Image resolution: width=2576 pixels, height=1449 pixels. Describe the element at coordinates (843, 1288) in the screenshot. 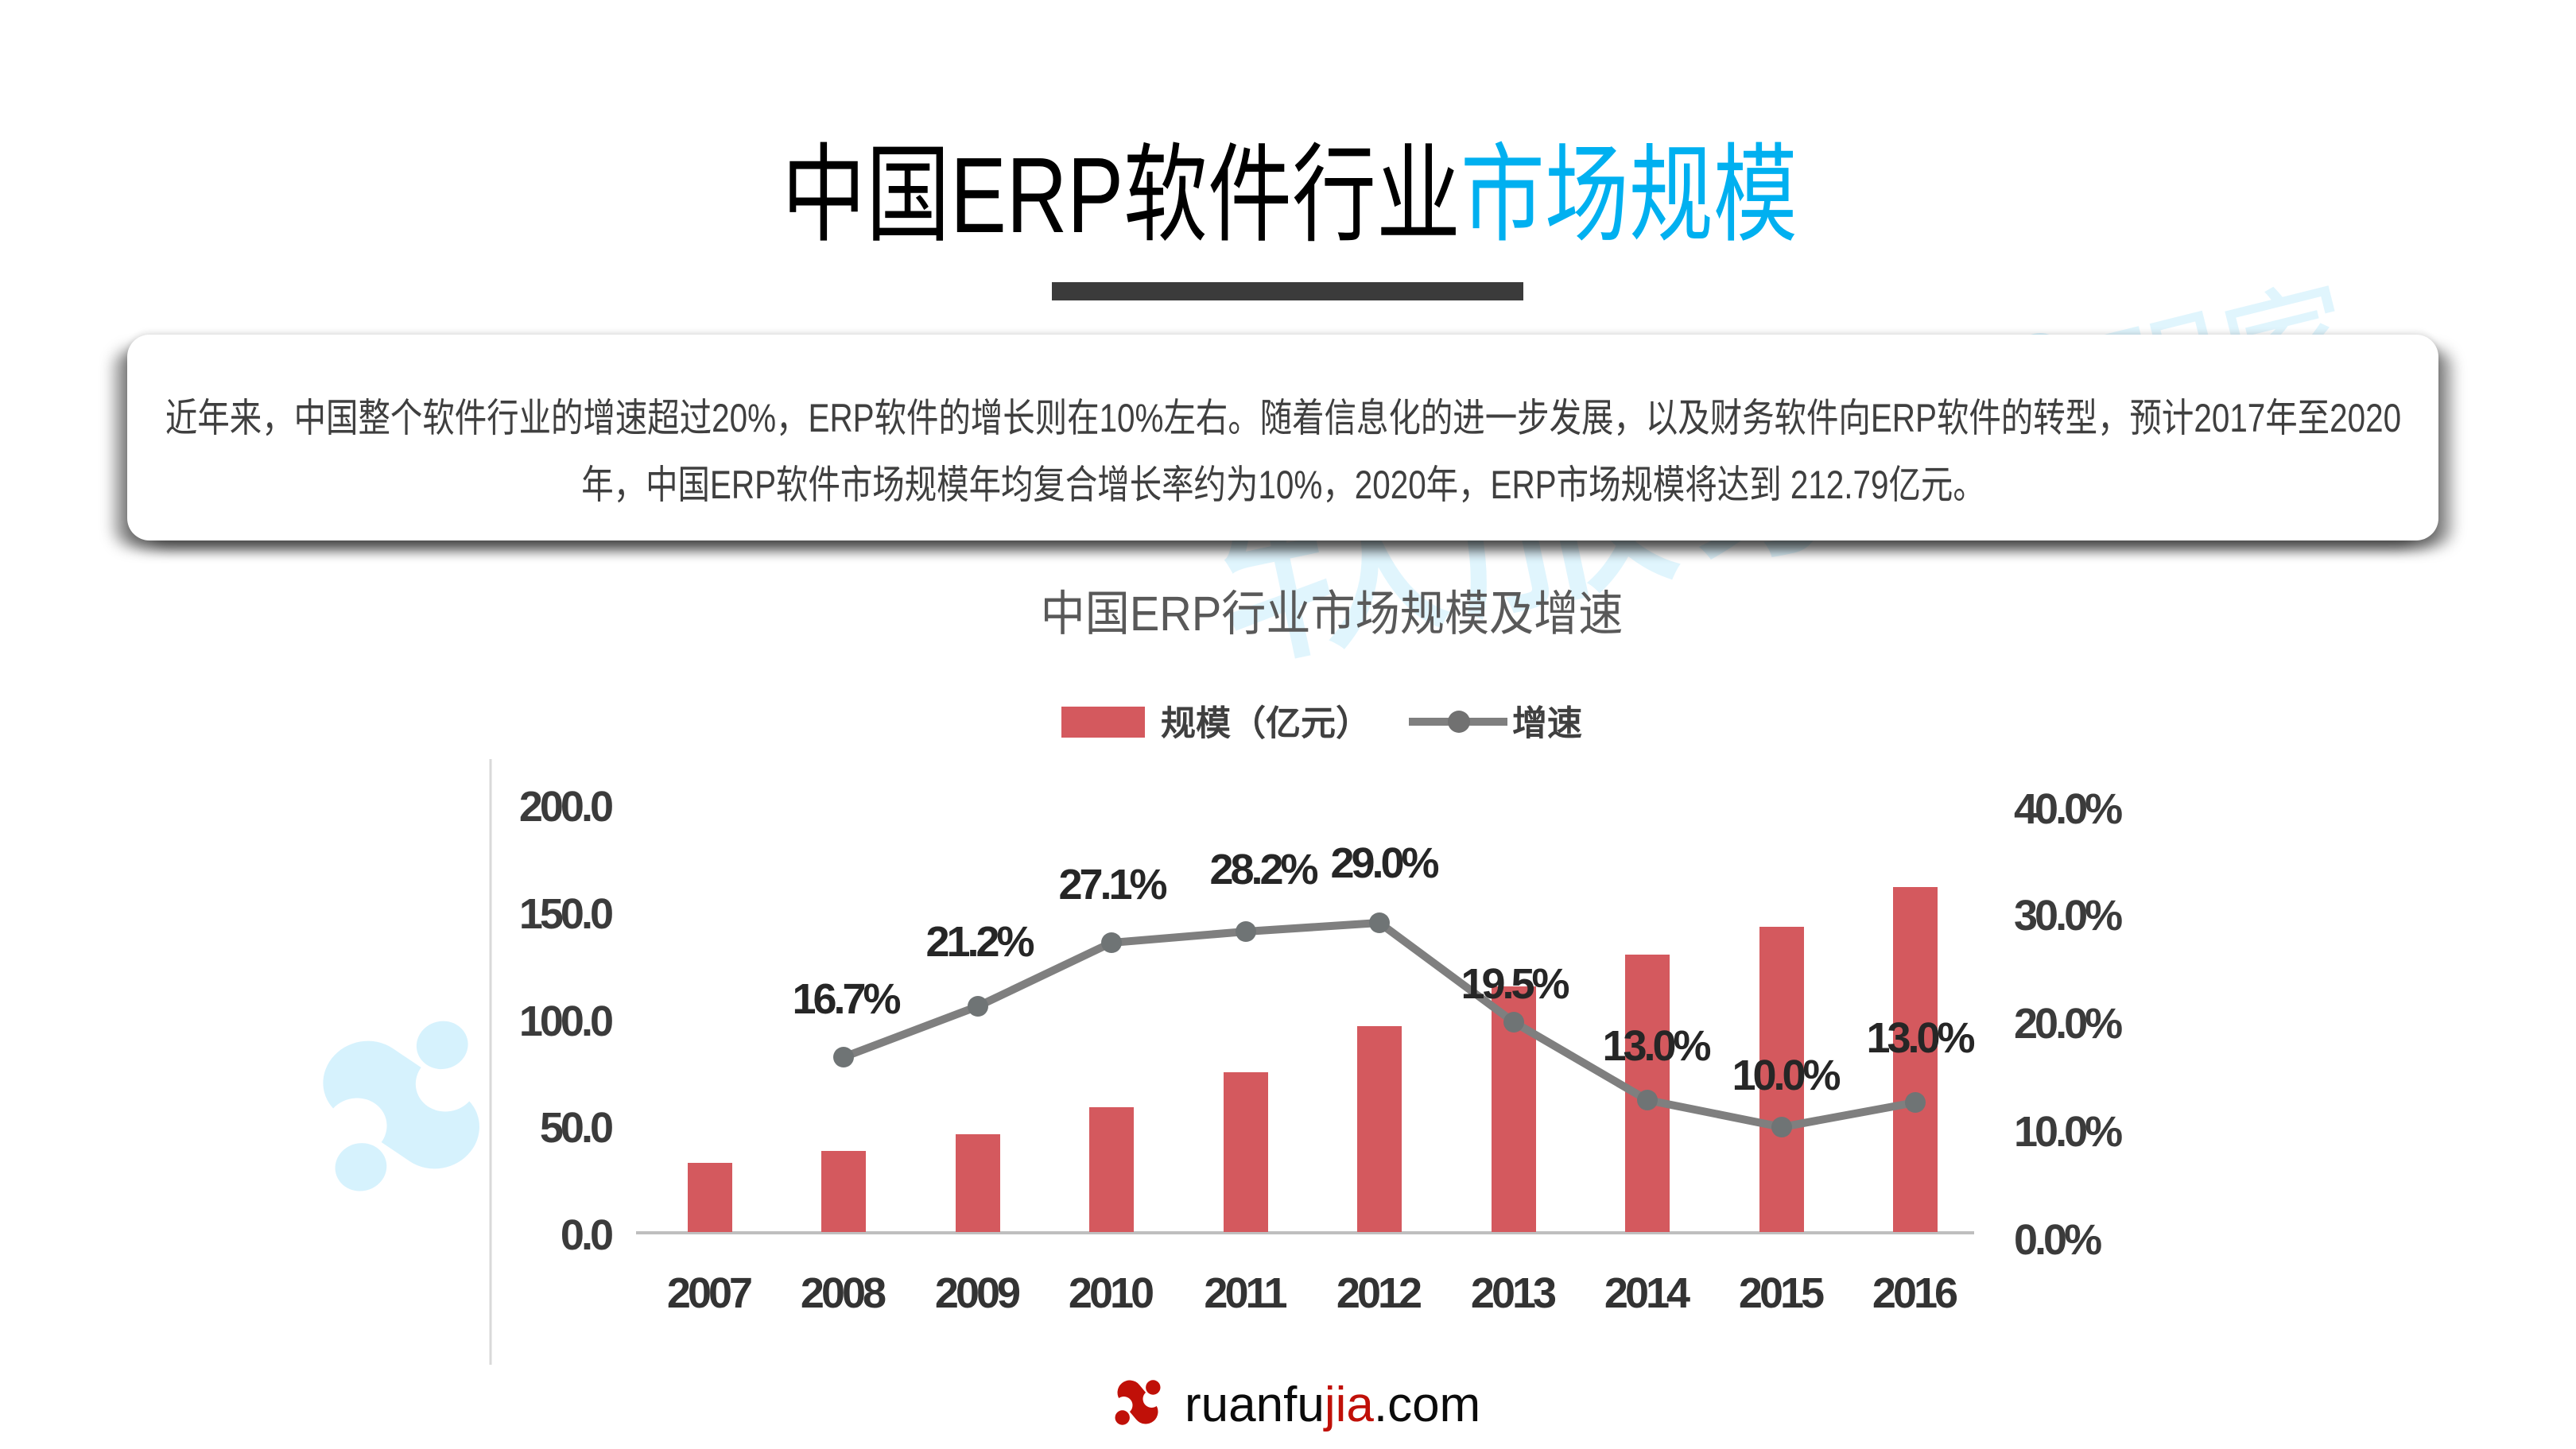

I see `svg-text: 2008` at that location.